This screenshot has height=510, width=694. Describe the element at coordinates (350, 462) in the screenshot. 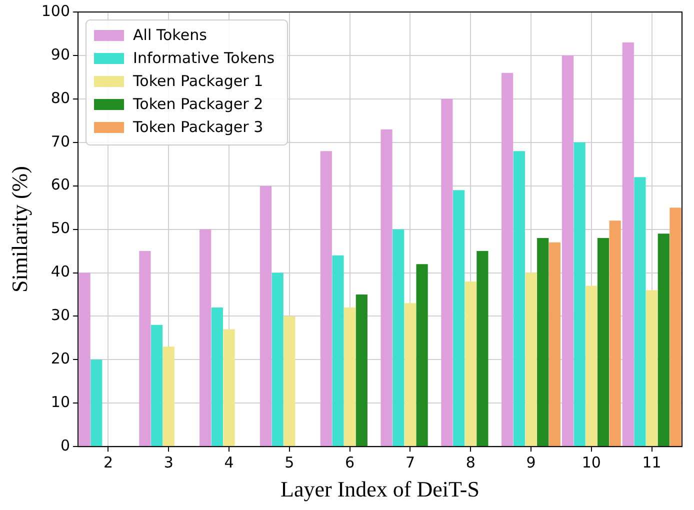

I see `x-tick-label: 6` at that location.